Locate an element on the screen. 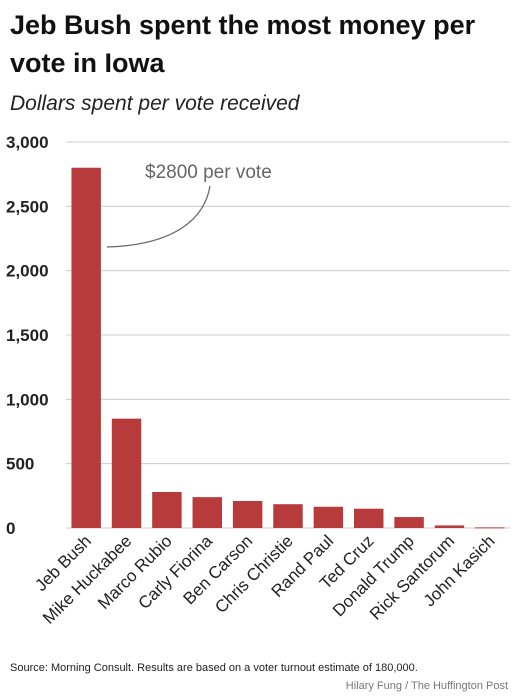 The height and width of the screenshot is (699, 520). y-tick-label: 500 is located at coordinates (20, 464).